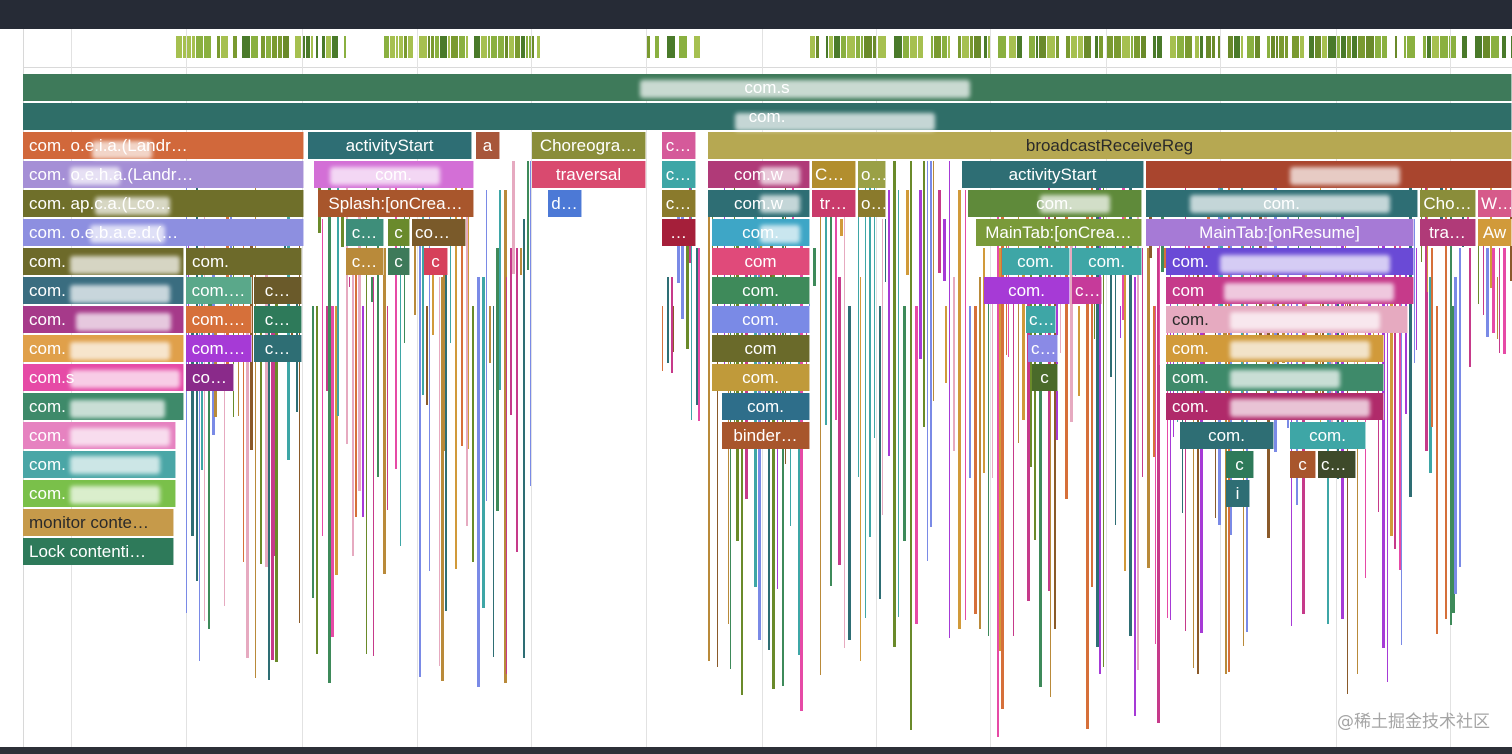 This screenshot has height=754, width=1512. Describe the element at coordinates (1036, 261) in the screenshot. I see `flame-slice-com-teal-3: com.` at that location.